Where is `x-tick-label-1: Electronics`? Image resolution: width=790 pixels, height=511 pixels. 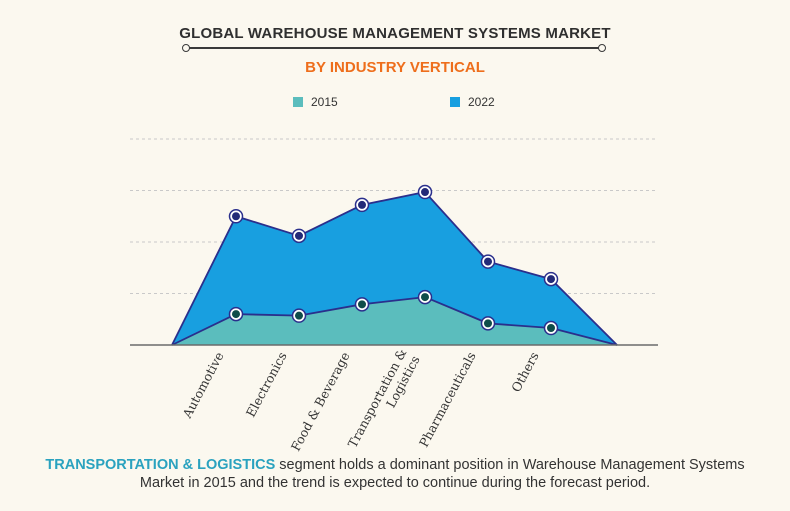 x-tick-label-1: Electronics is located at coordinates (266, 384).